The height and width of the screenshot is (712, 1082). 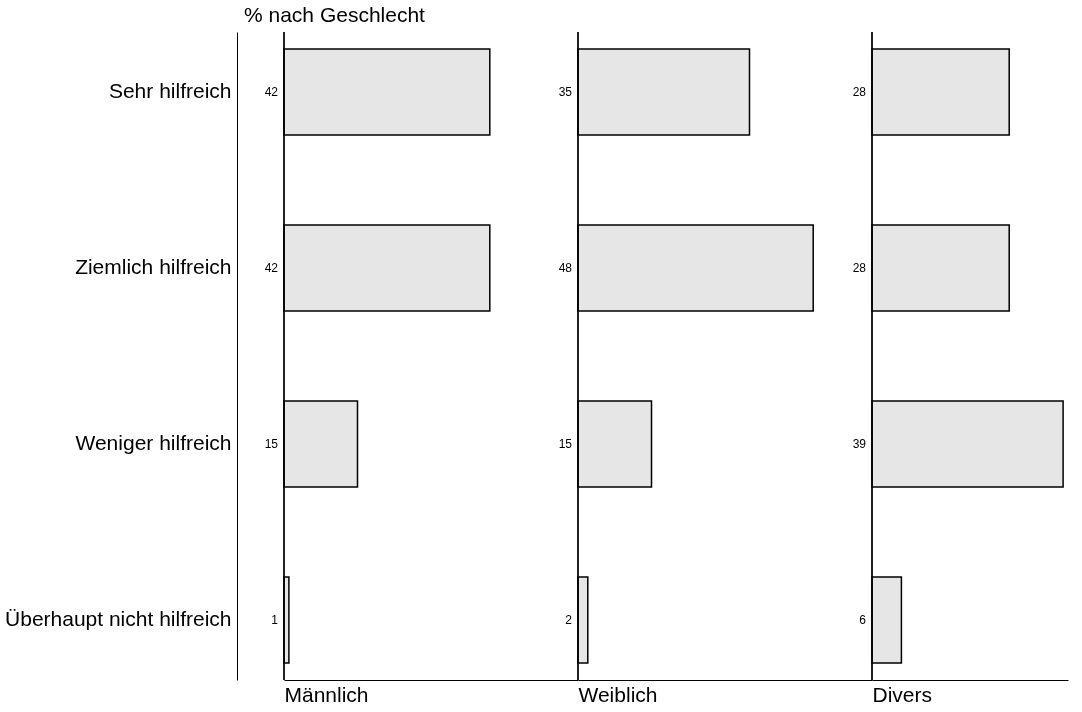 What do you see at coordinates (902, 694) in the screenshot?
I see `x-axis-title: Divers` at bounding box center [902, 694].